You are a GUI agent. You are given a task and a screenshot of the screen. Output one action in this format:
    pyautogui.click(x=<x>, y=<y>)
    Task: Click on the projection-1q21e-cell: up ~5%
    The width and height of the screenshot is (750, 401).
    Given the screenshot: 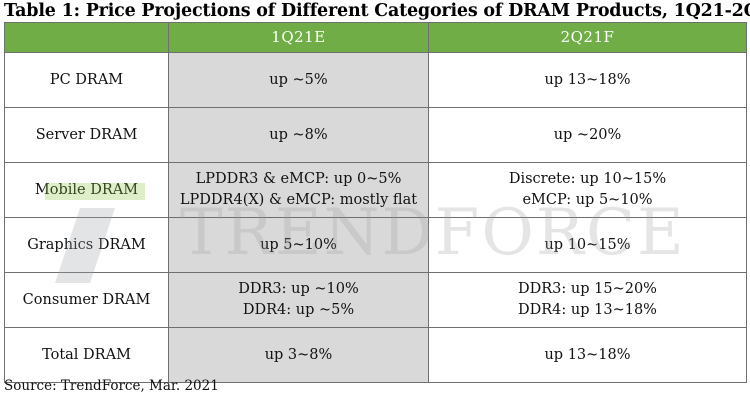 What is the action you would take?
    pyautogui.click(x=298, y=80)
    